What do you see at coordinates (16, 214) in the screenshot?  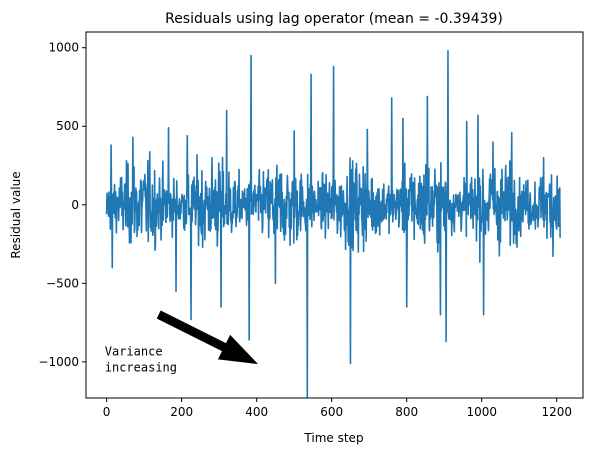 I see `y-axis-label: Residual value` at bounding box center [16, 214].